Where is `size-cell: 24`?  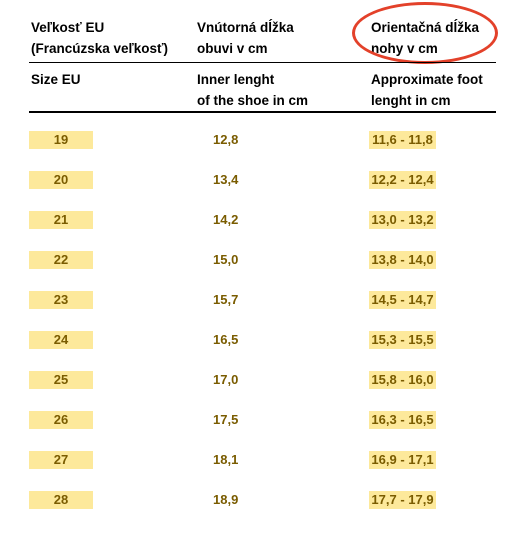 size-cell: 24 is located at coordinates (61, 340).